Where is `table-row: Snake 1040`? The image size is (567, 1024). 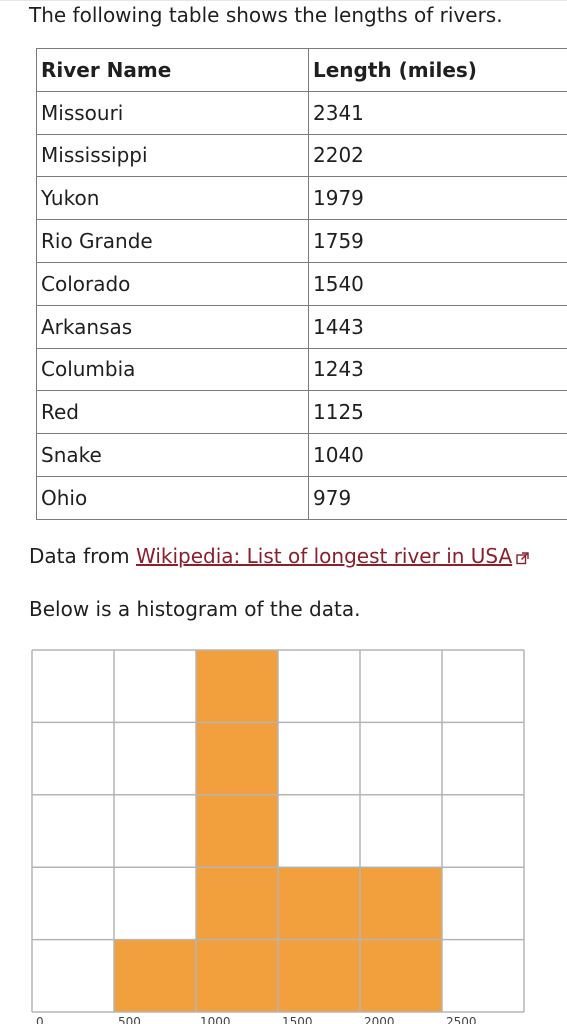
table-row: Snake 1040 is located at coordinates (301, 455).